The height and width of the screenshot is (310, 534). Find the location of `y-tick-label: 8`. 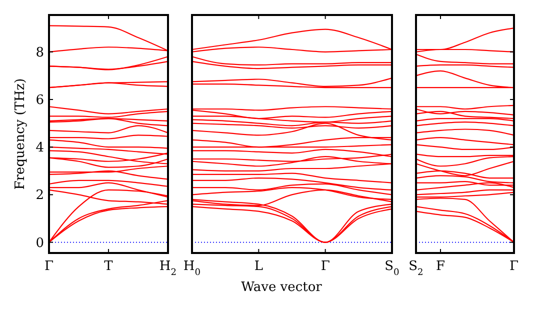

y-tick-label: 8 is located at coordinates (40, 52).